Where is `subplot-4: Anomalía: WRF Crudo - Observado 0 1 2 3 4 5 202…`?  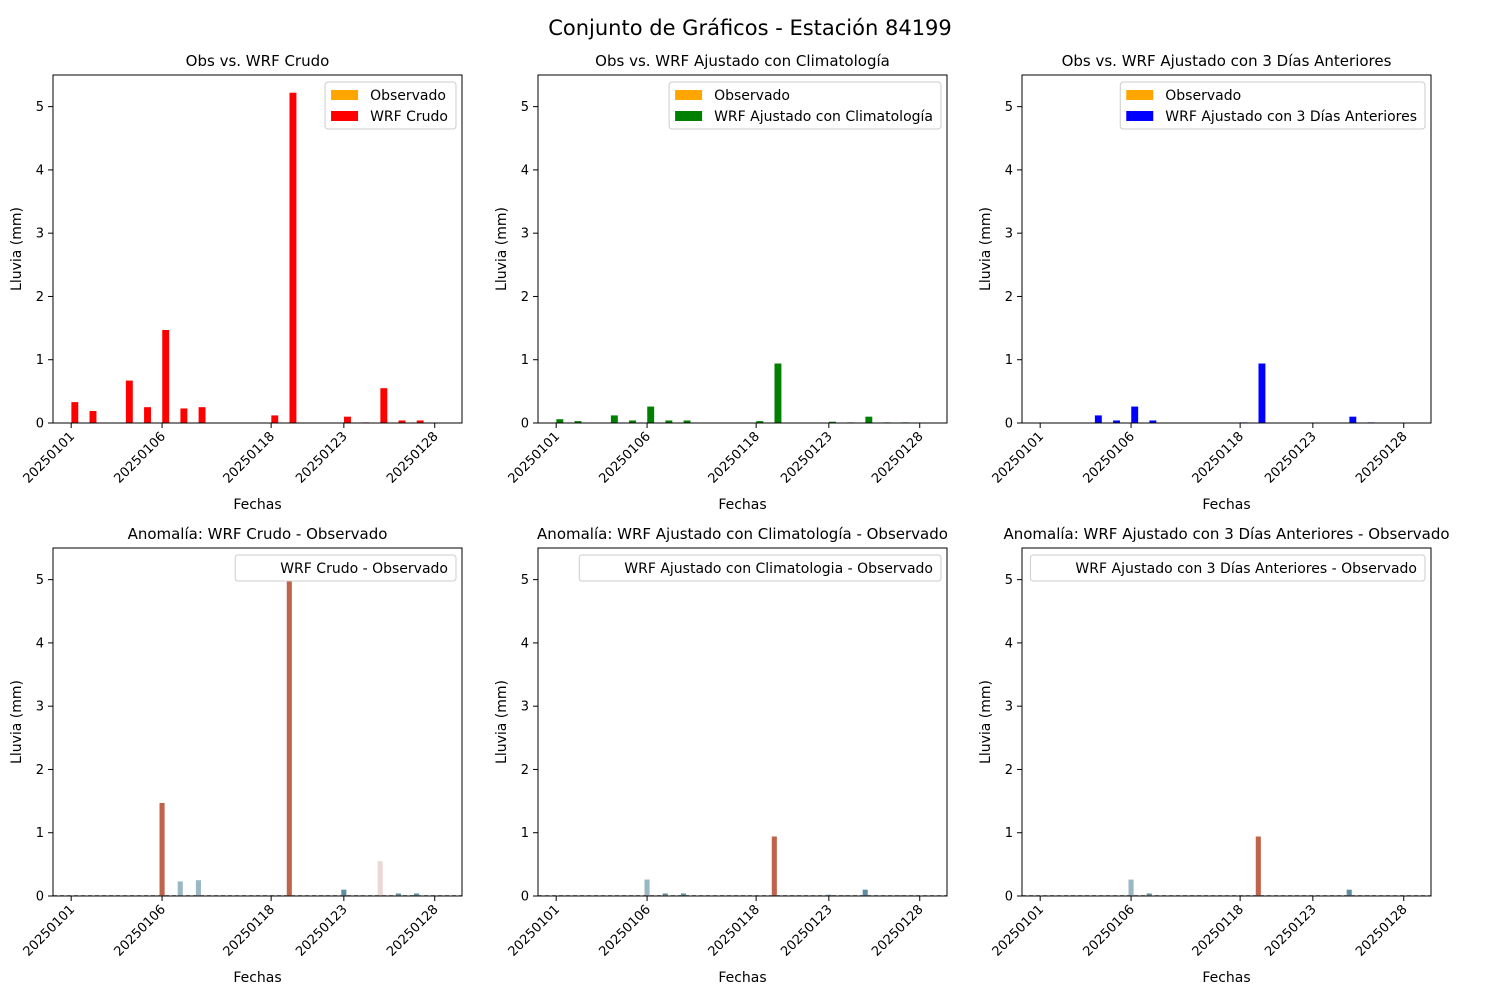
subplot-4: Anomalía: WRF Crudo - Observado 0 1 2 3 4 5 202… is located at coordinates (236, 755).